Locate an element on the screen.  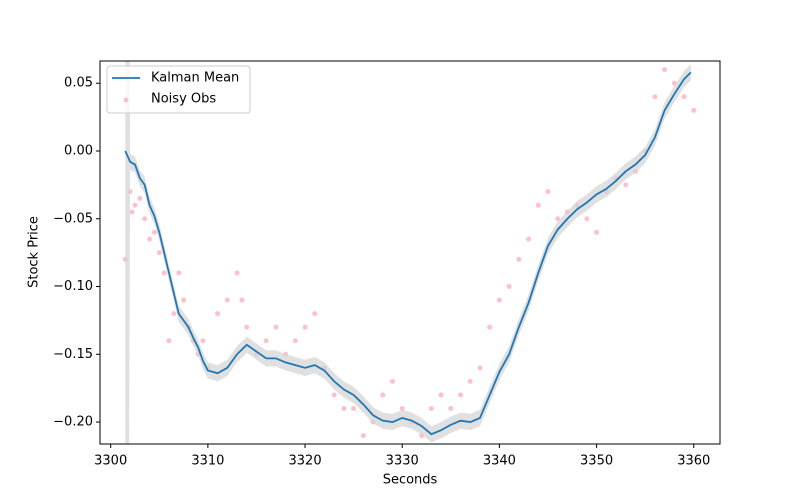
y-tick-label: 0.00 is located at coordinates (78, 150).